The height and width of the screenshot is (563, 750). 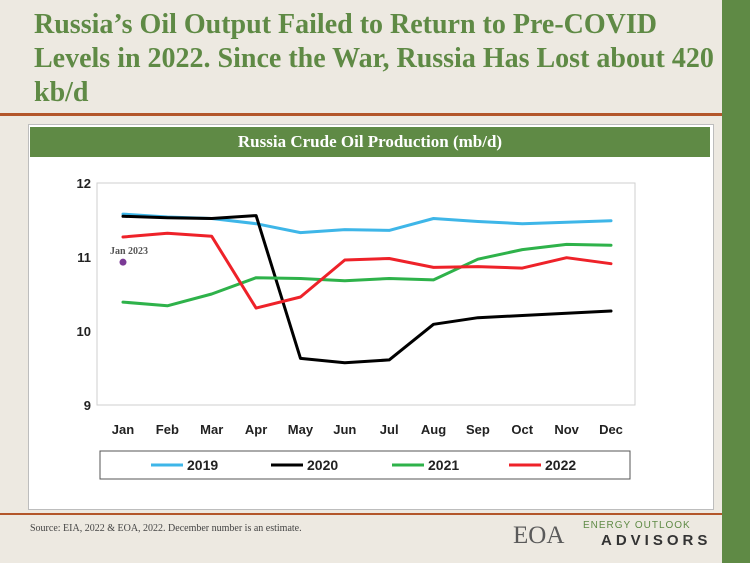 I want to click on legend-label-2019: 2019, so click(x=202, y=465).